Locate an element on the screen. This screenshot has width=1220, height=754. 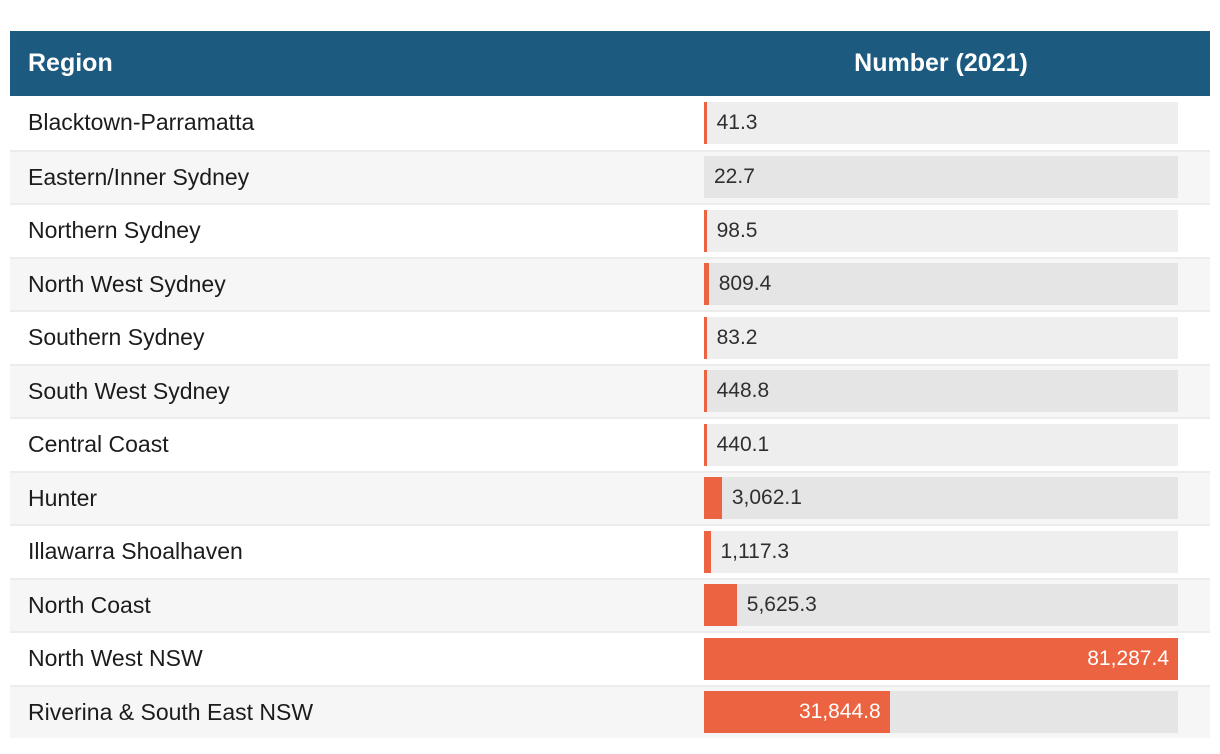
bar-track: 41.3 is located at coordinates (941, 122).